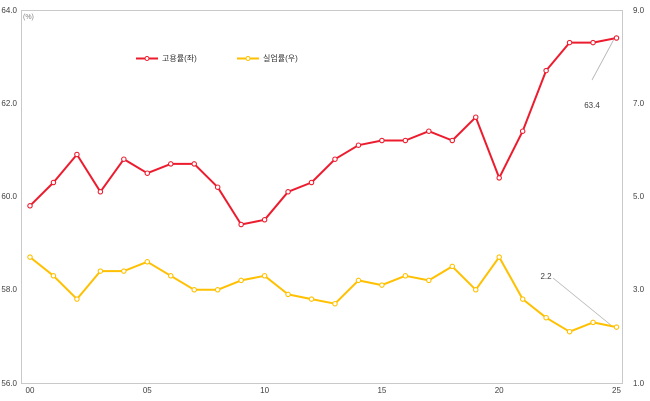 The height and width of the screenshot is (401, 650). What do you see at coordinates (280, 58) in the screenshot?
I see `legend-label-unemployment: 실업률(우)` at bounding box center [280, 58].